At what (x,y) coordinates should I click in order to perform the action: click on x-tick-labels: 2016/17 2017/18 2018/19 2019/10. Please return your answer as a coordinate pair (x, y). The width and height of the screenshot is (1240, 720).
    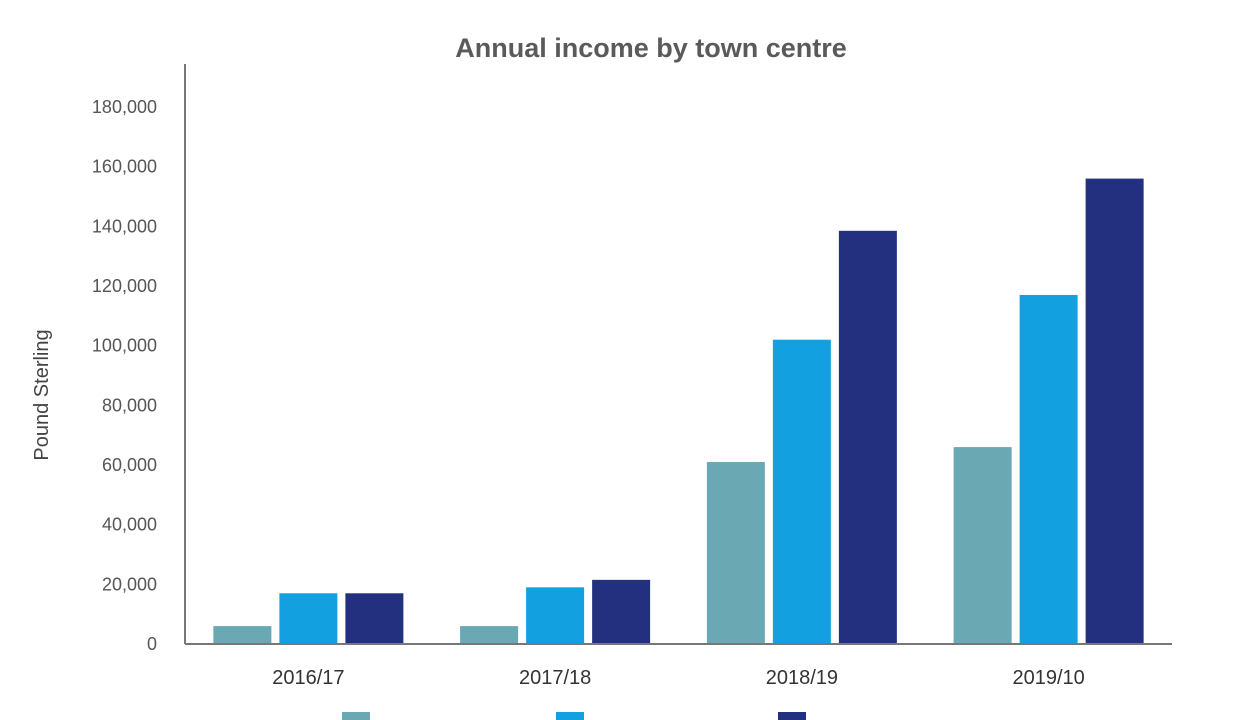
    Looking at the image, I should click on (678, 678).